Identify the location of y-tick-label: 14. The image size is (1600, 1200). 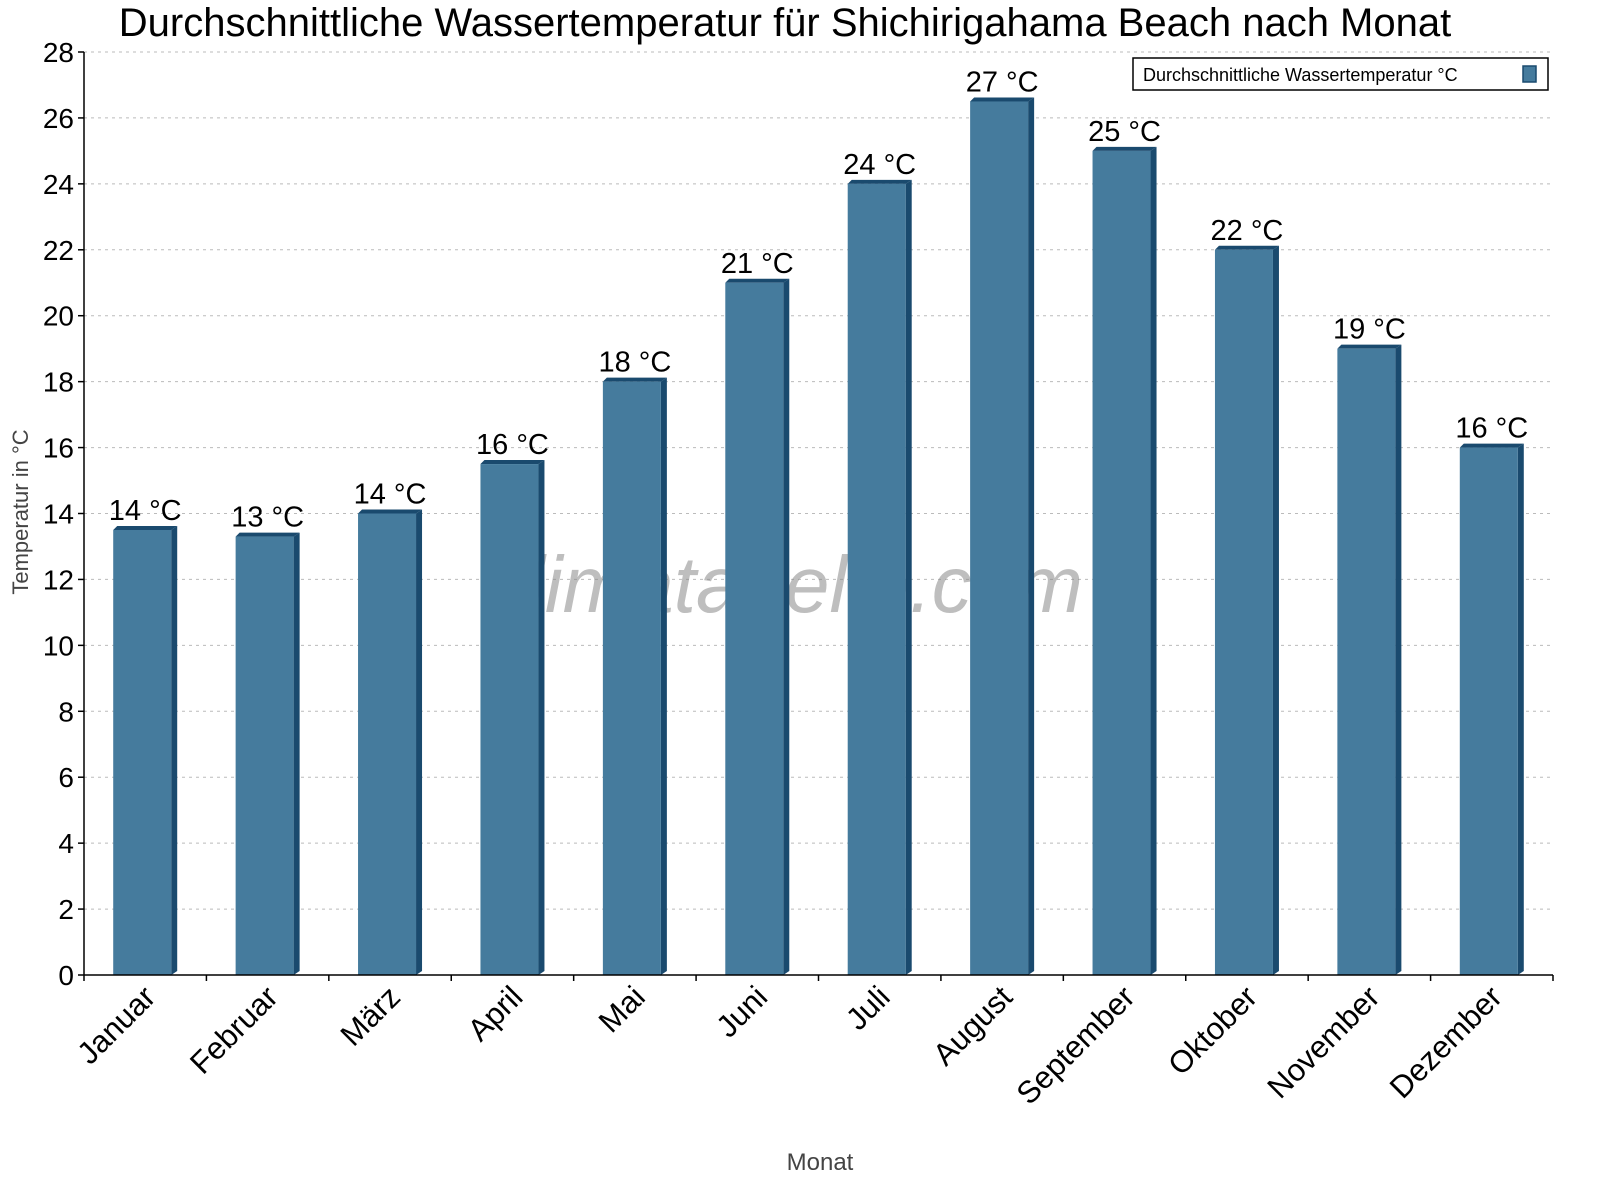
(58, 514).